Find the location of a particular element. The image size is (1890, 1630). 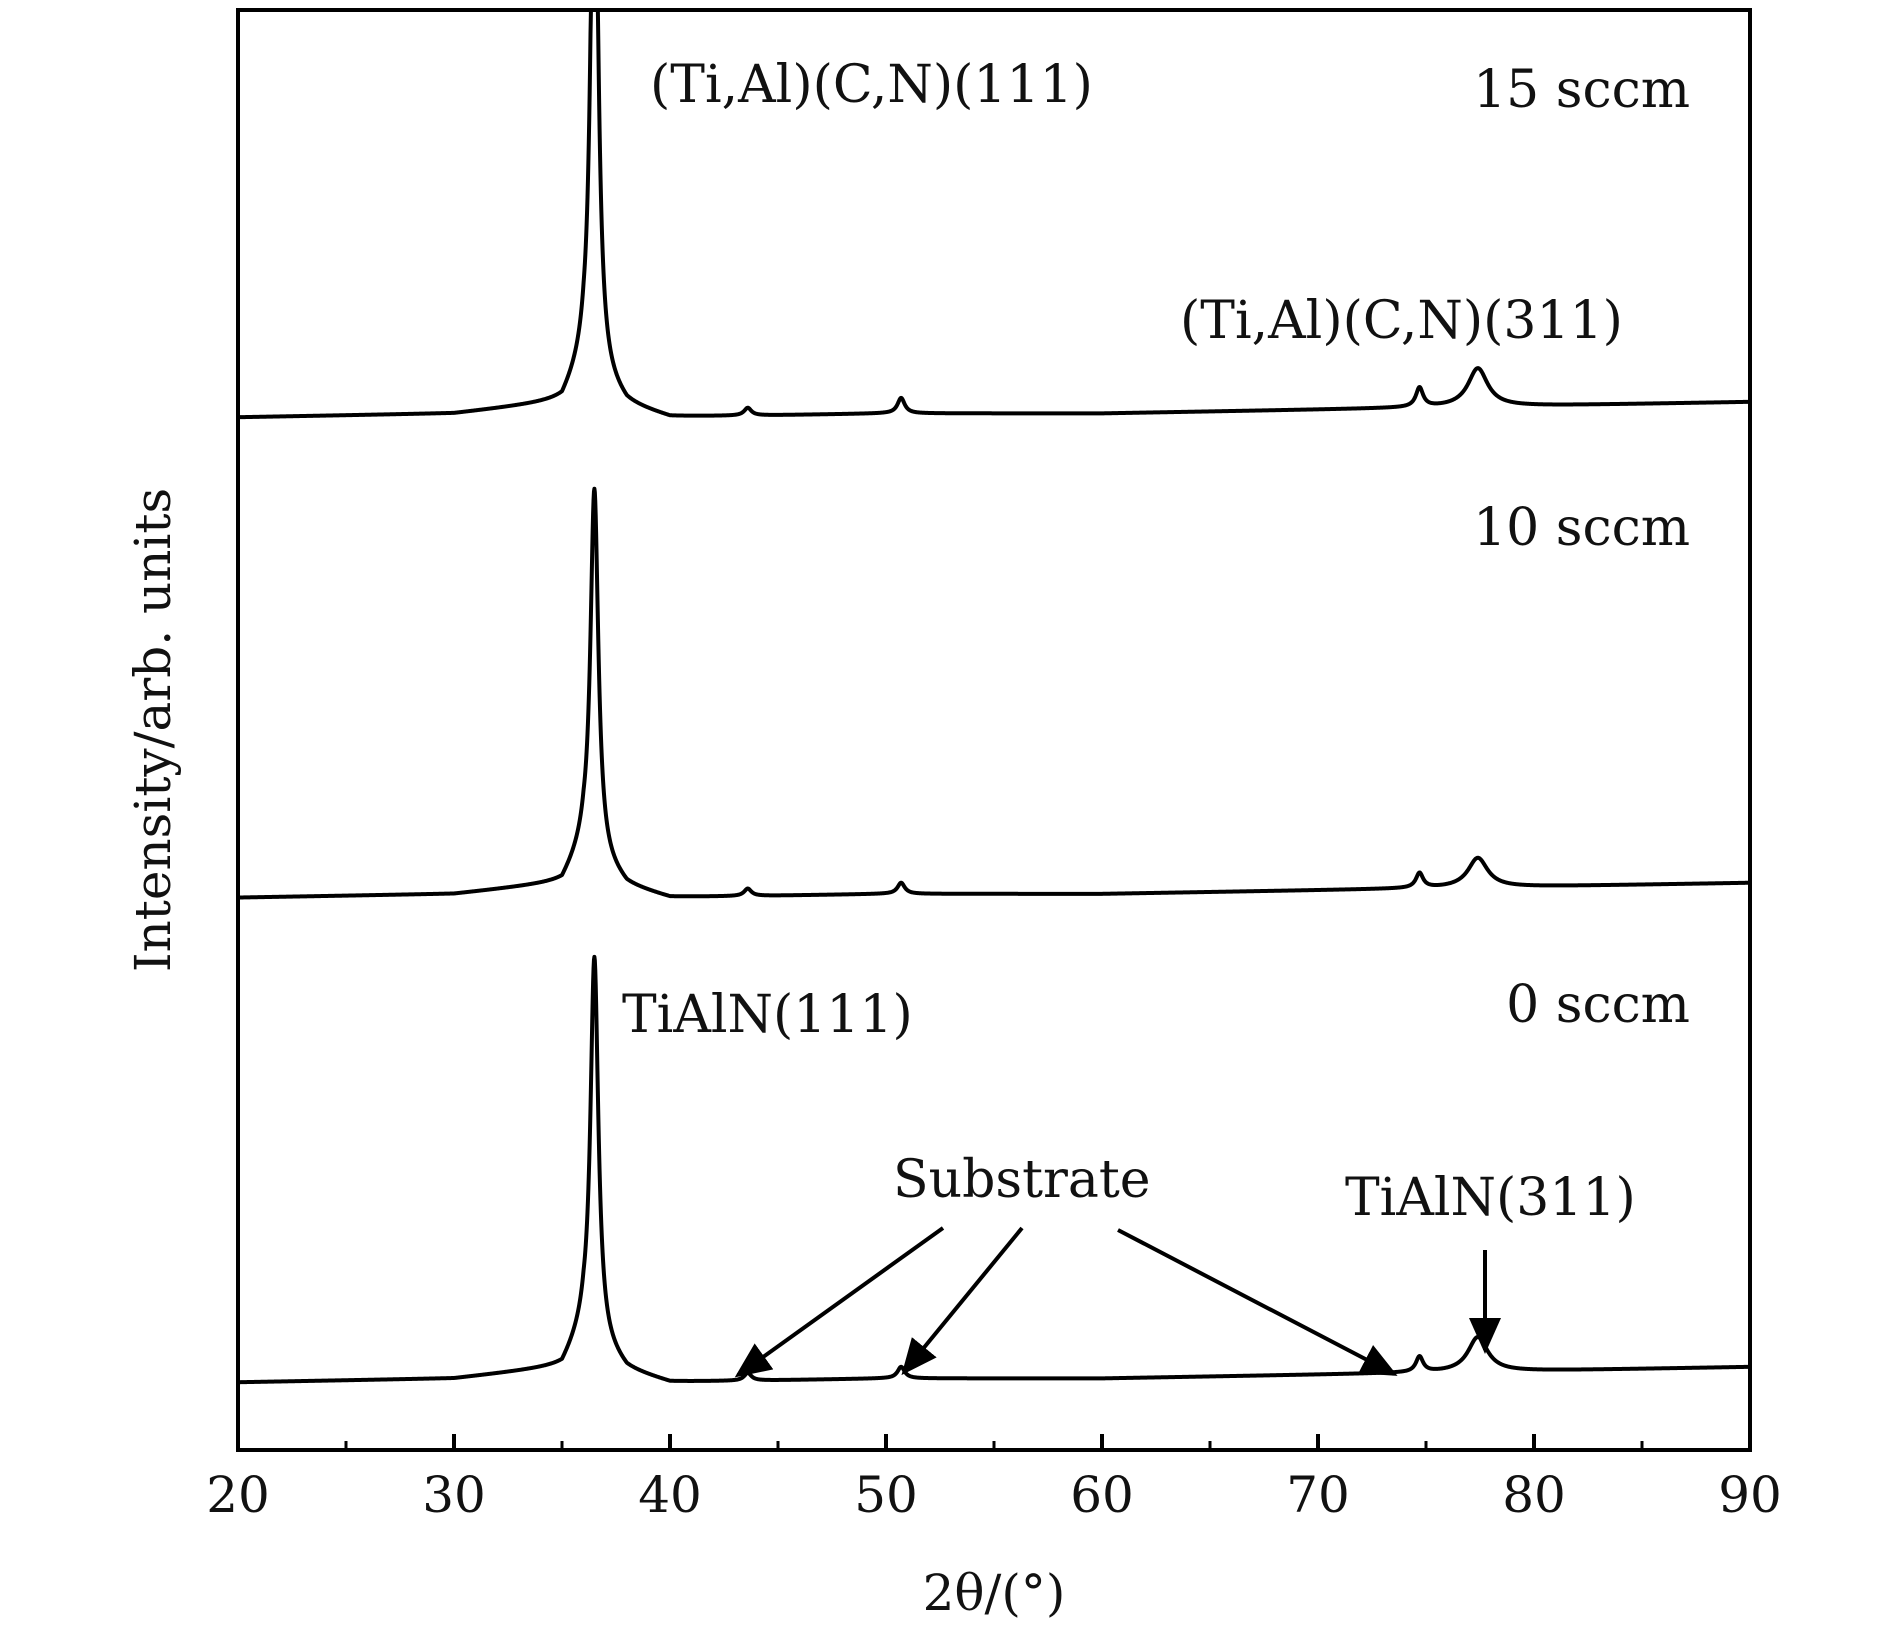

x-tick-label: 60 is located at coordinates (1102, 1495).